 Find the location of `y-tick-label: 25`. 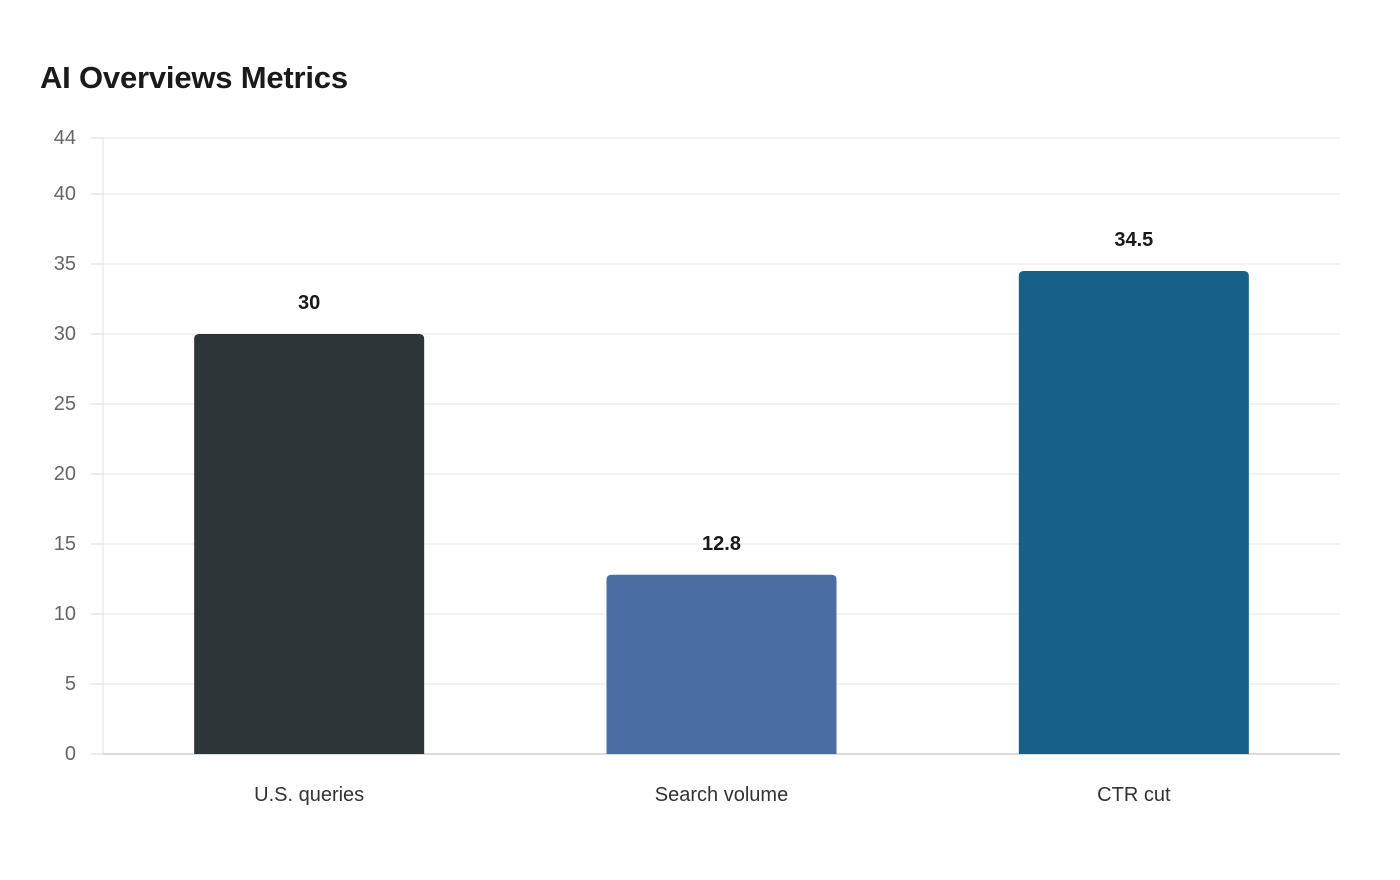

y-tick-label: 25 is located at coordinates (65, 404).